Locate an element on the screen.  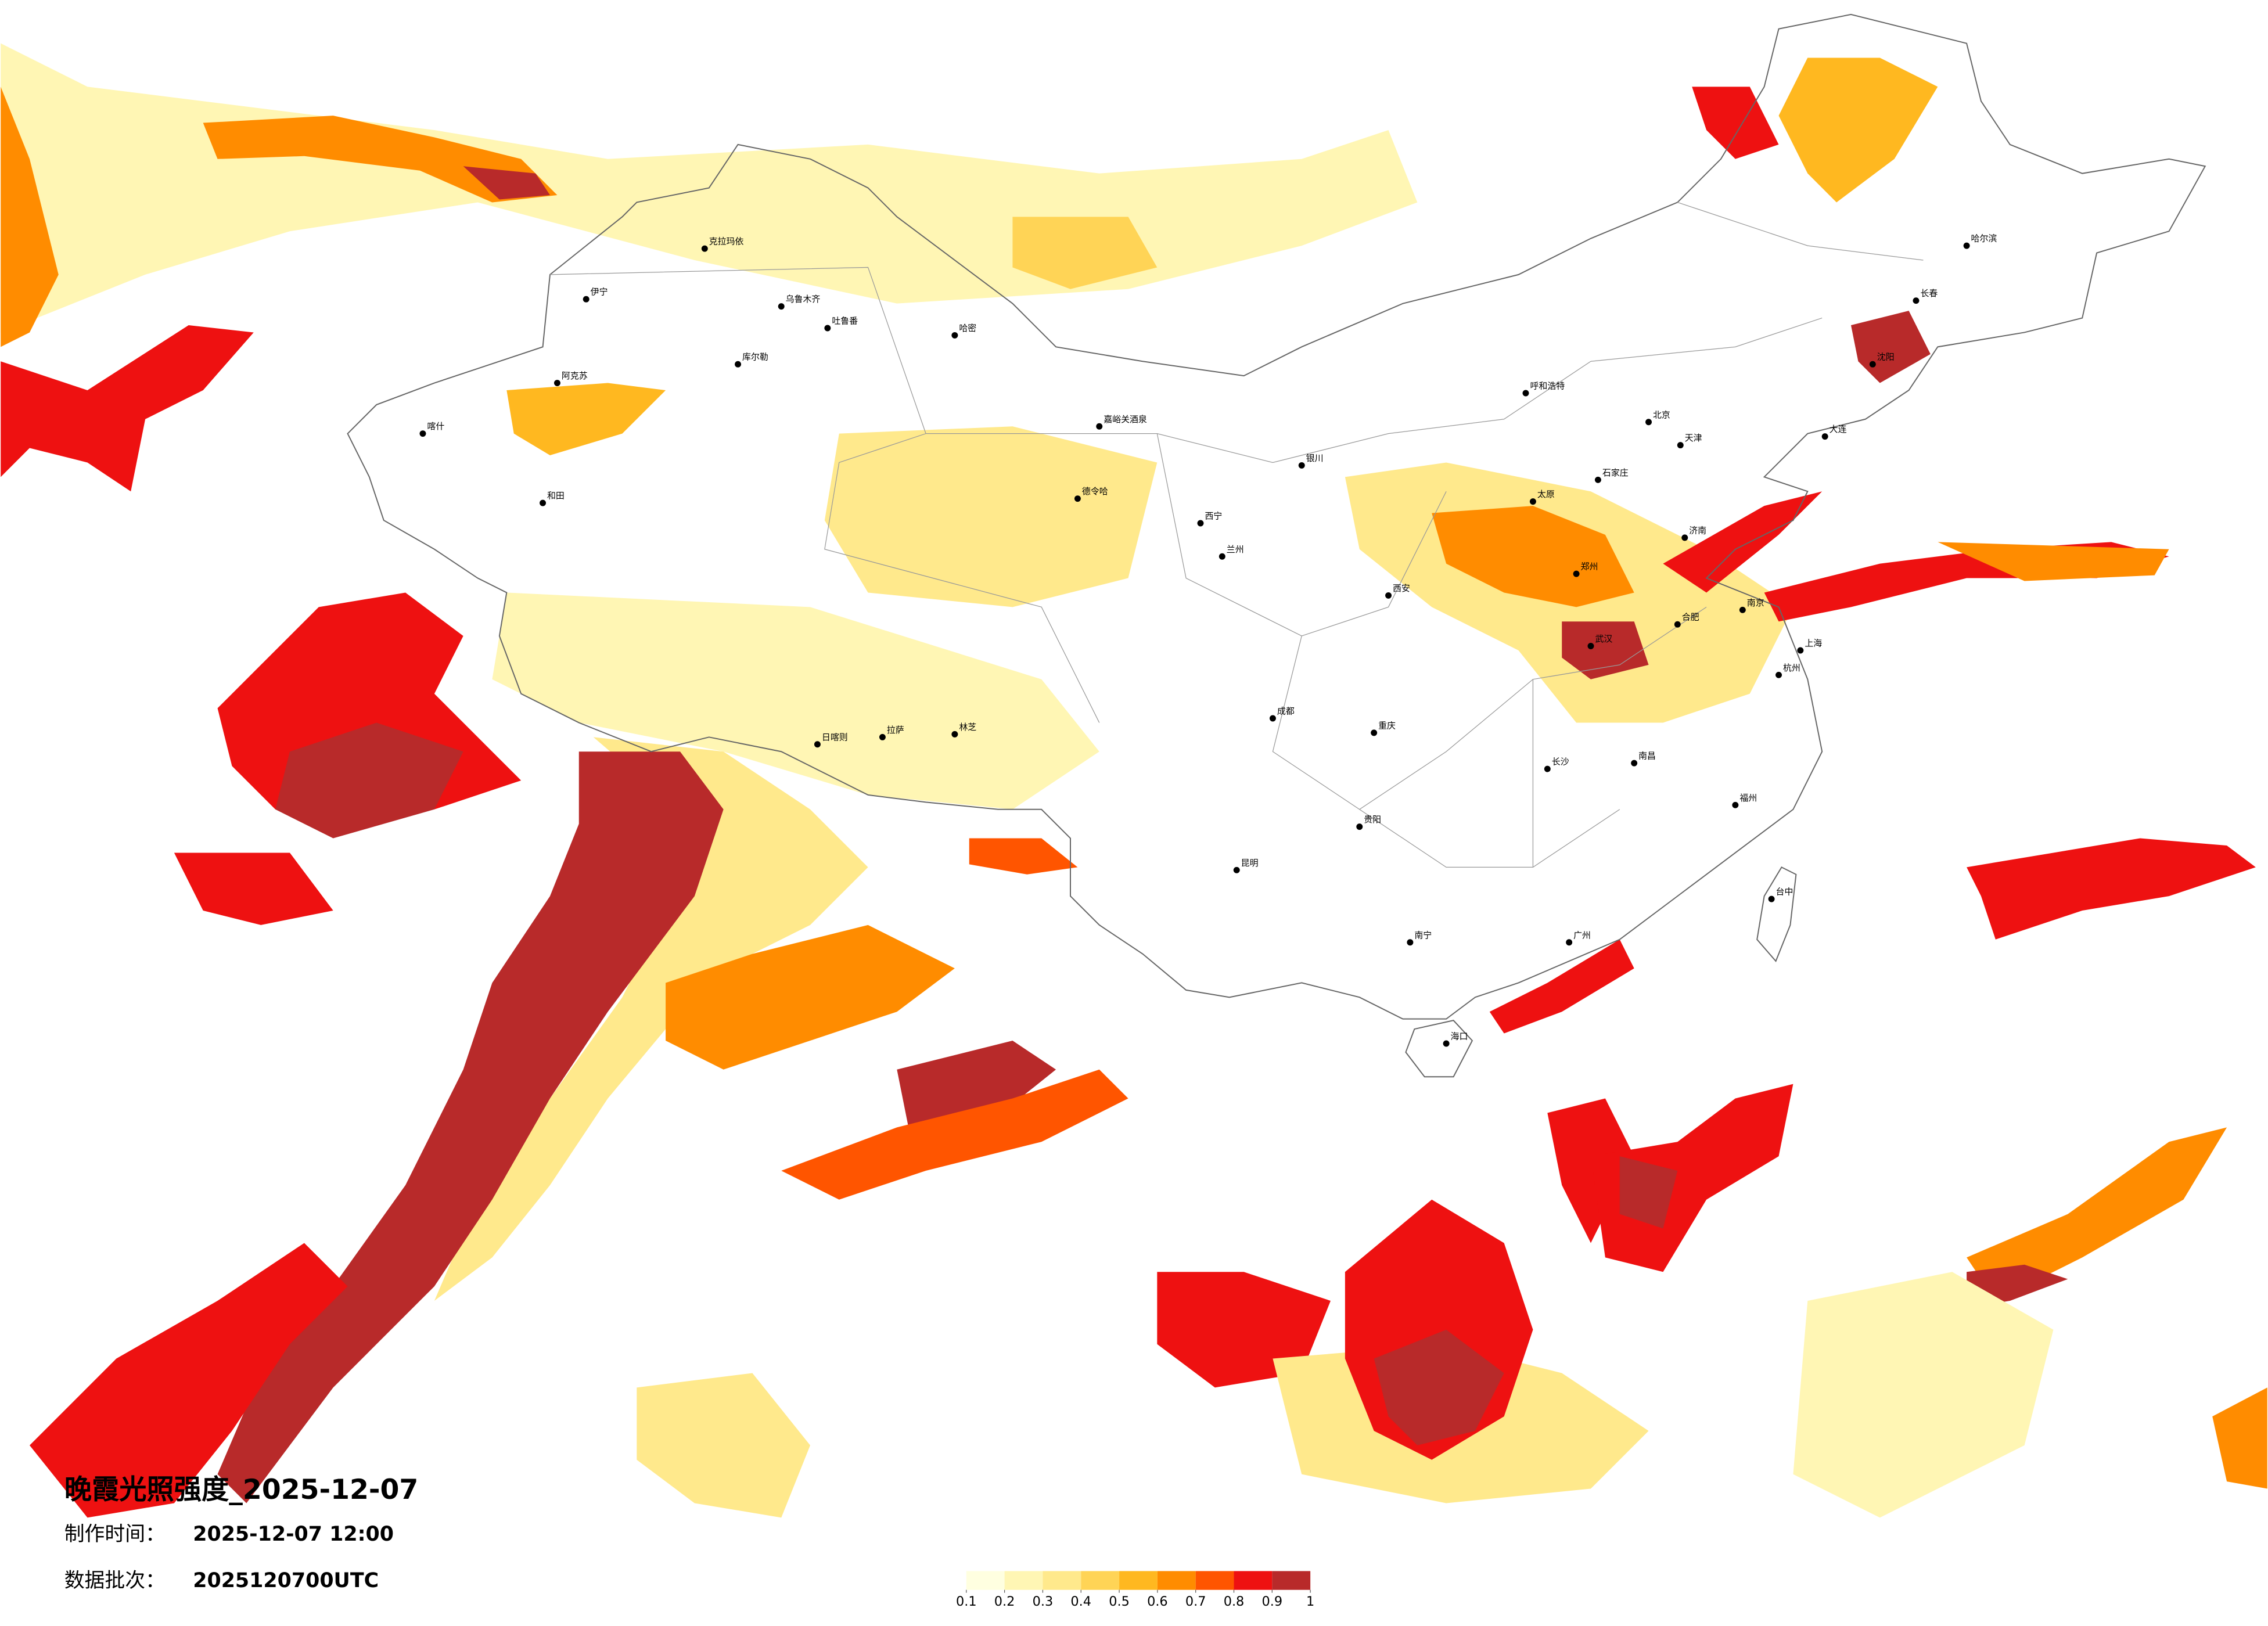
city-label: 吐鲁番 is located at coordinates (845, 321).